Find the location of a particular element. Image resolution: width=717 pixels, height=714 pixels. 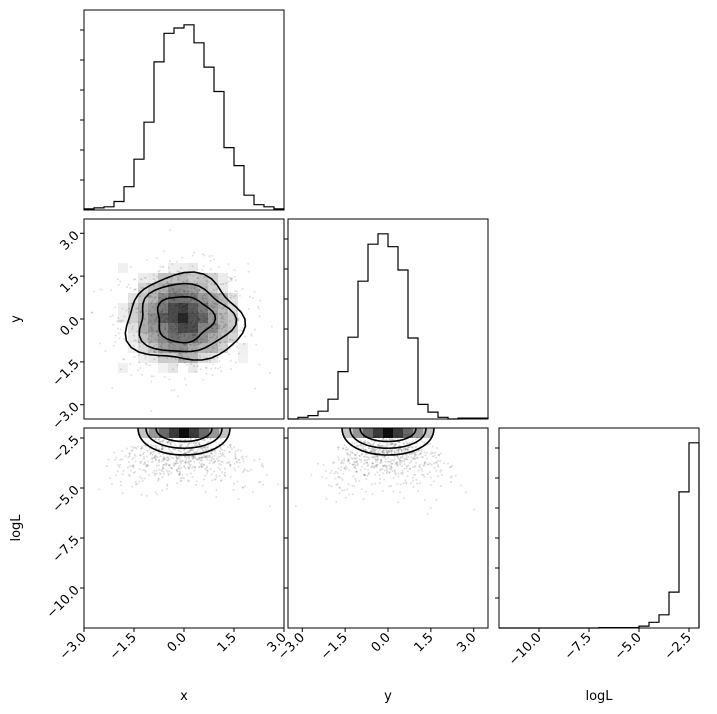

contour-x-logL is located at coordinates (184, 439).